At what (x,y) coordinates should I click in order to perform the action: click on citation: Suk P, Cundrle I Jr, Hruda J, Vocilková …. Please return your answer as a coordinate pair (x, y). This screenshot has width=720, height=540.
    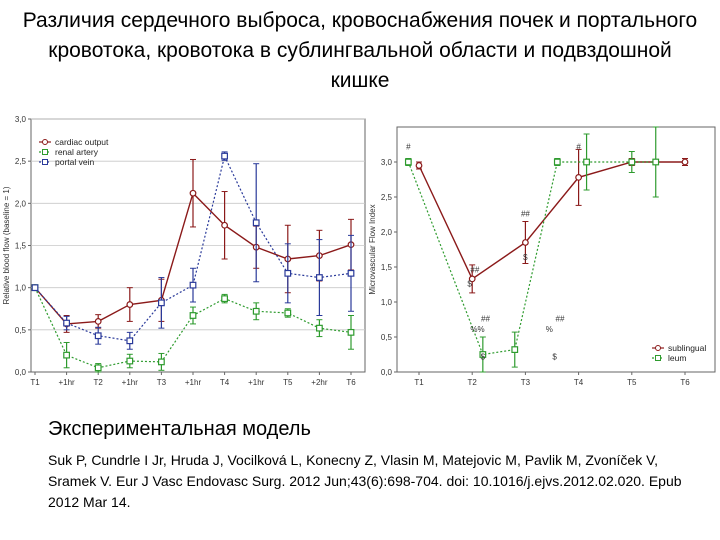
    Looking at the image, I should click on (365, 481).